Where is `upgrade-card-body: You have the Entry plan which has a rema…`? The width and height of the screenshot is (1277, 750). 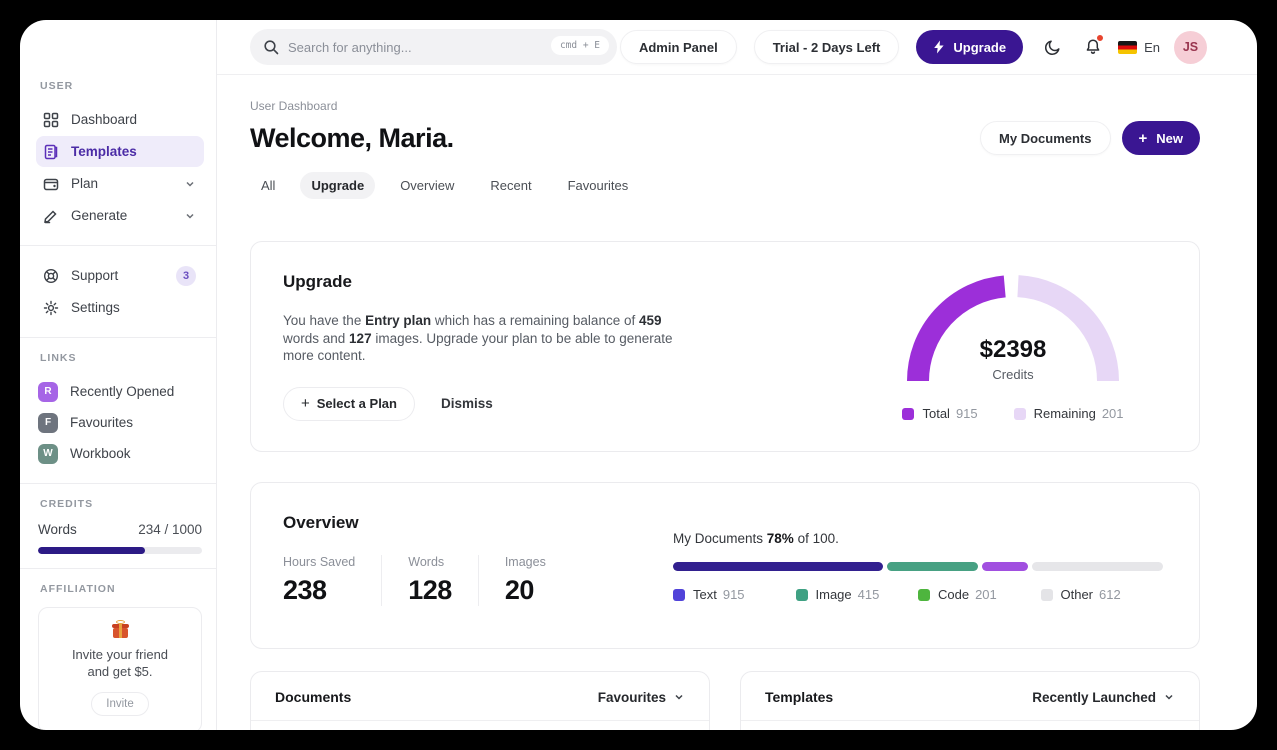
upgrade-card-body: You have the Entry plan which has a rema… is located at coordinates (478, 338).